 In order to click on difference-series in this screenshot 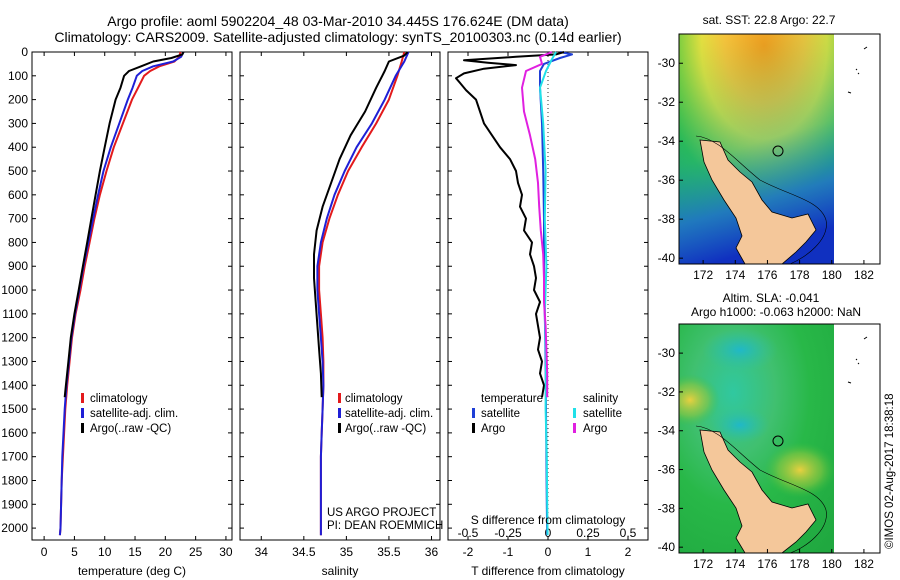, I will do `click(514, 293)`.